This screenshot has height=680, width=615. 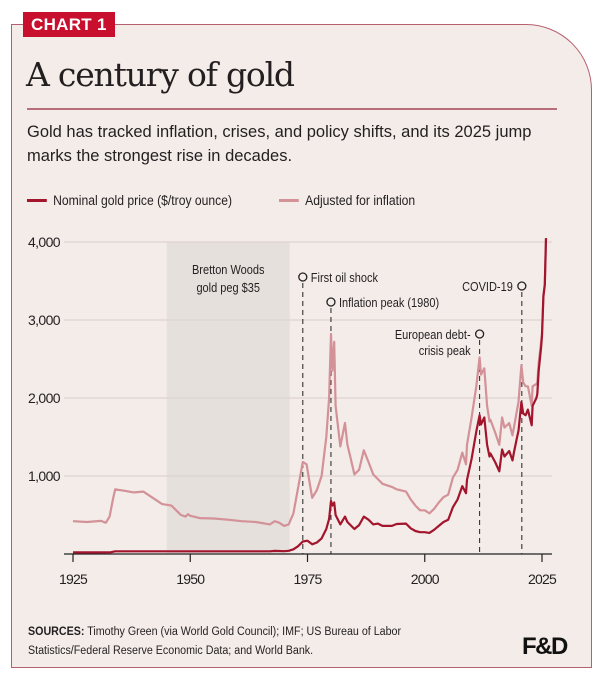 I want to click on legend-item-nominal: Nominal gold price ($/troy ounce), so click(x=129, y=200).